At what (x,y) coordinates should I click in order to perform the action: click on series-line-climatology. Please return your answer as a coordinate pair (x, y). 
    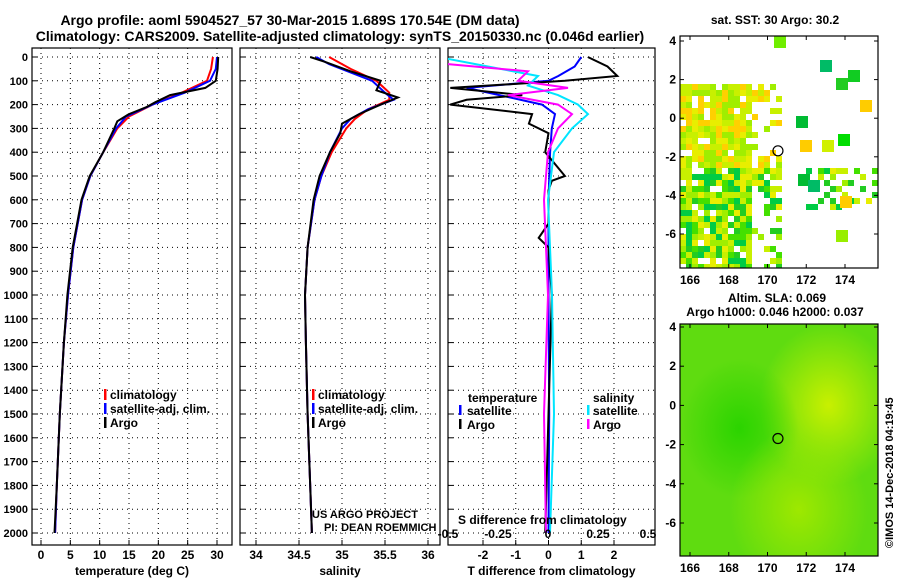
    Looking at the image, I should click on (134, 295).